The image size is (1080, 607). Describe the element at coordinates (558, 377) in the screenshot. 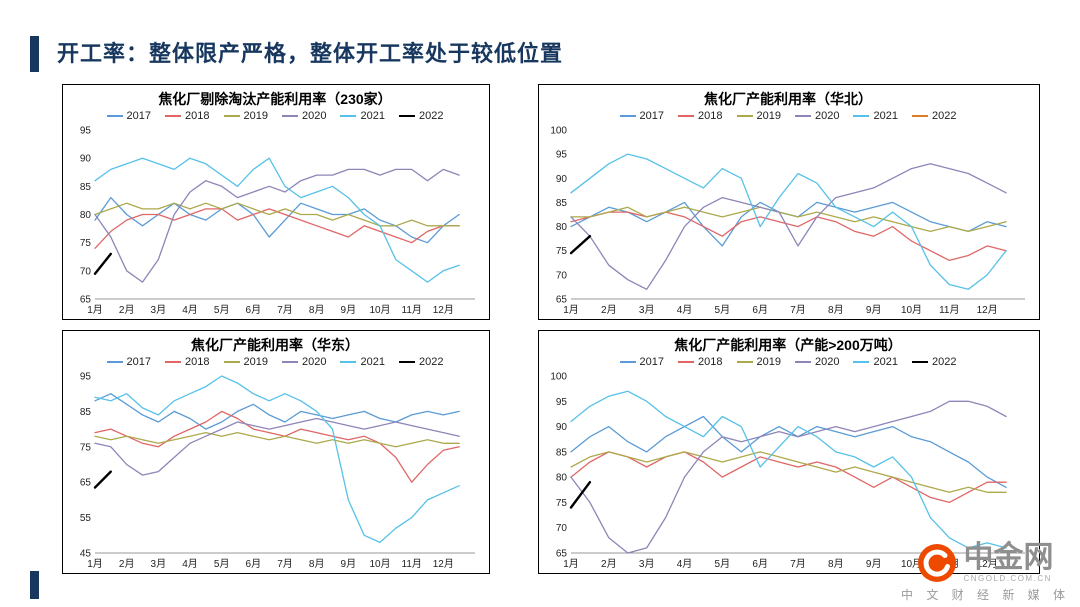

I see `svg-text: 100` at that location.